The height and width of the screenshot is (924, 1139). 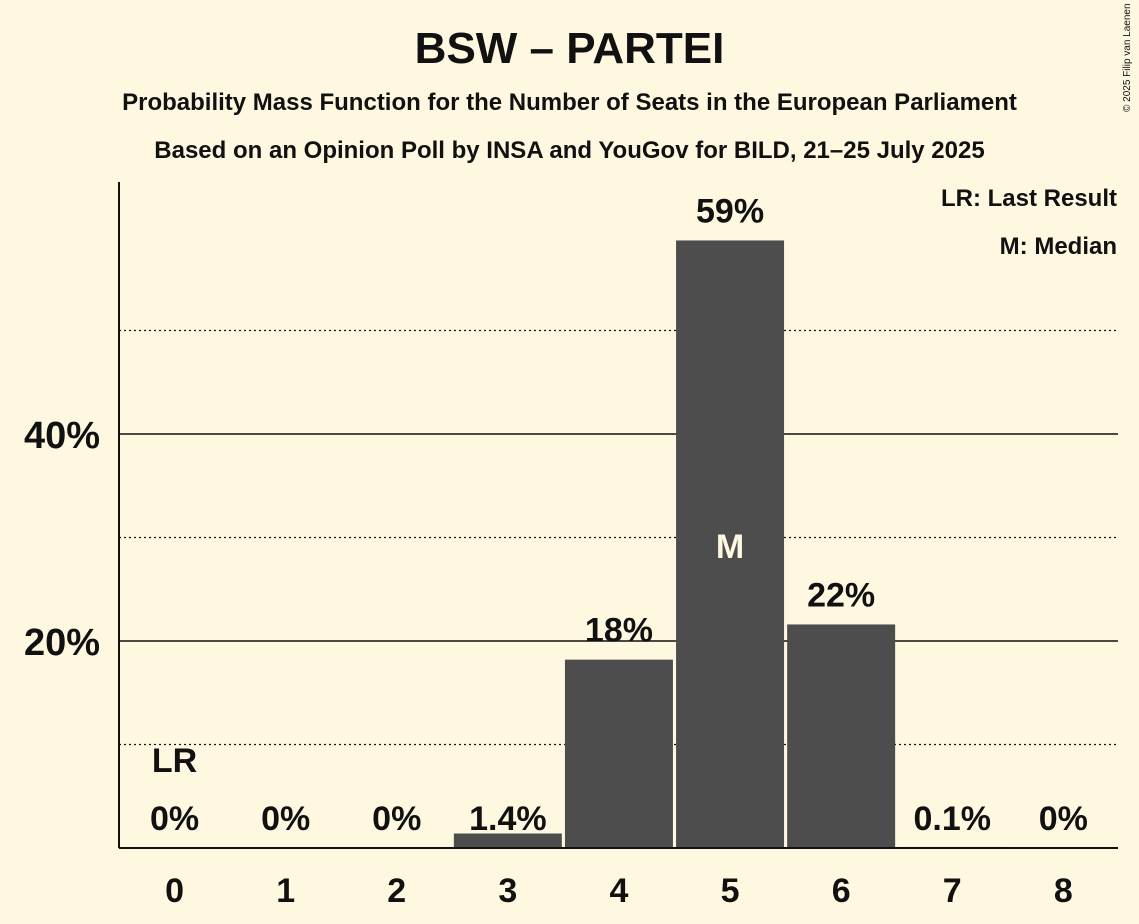 What do you see at coordinates (1063, 891) in the screenshot?
I see `x-tick-label: 8` at bounding box center [1063, 891].